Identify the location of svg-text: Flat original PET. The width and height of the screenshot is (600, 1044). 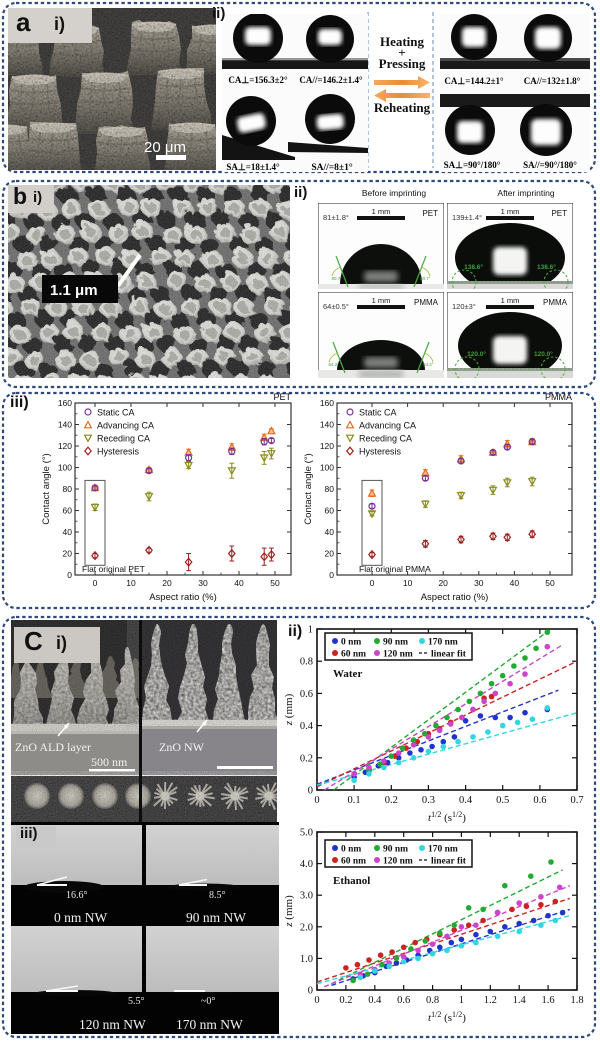
(113, 569).